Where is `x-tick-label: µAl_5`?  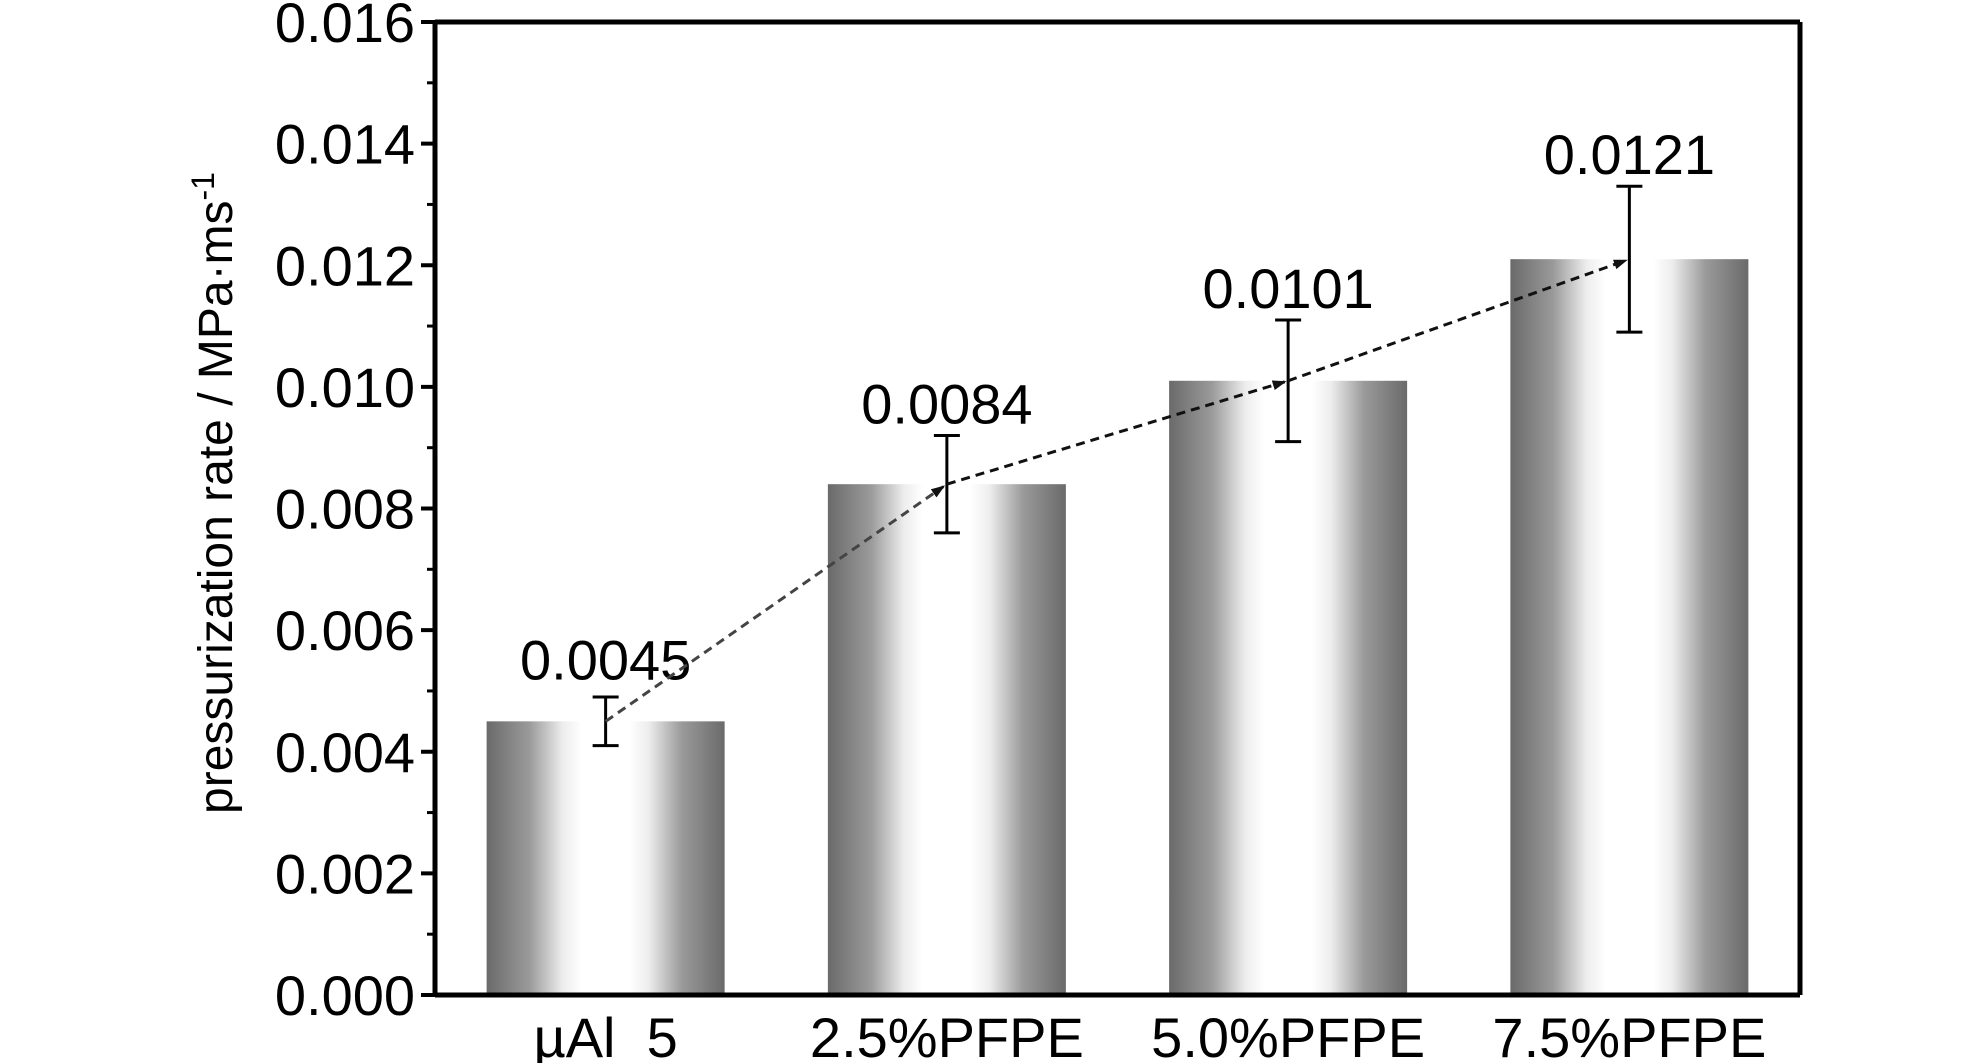
x-tick-label: µAl_5 is located at coordinates (605, 1034).